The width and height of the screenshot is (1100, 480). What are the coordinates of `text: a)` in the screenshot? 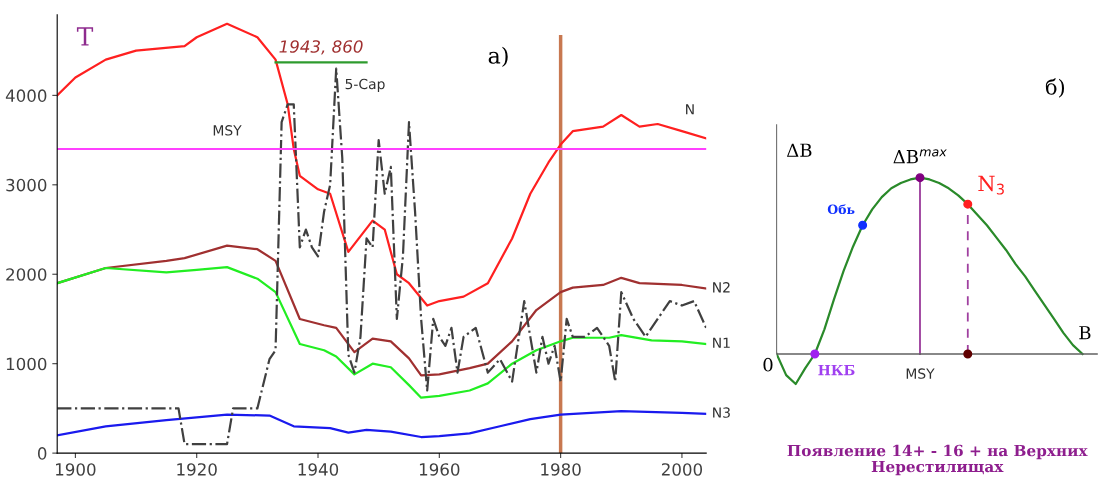 It's located at (498, 56).